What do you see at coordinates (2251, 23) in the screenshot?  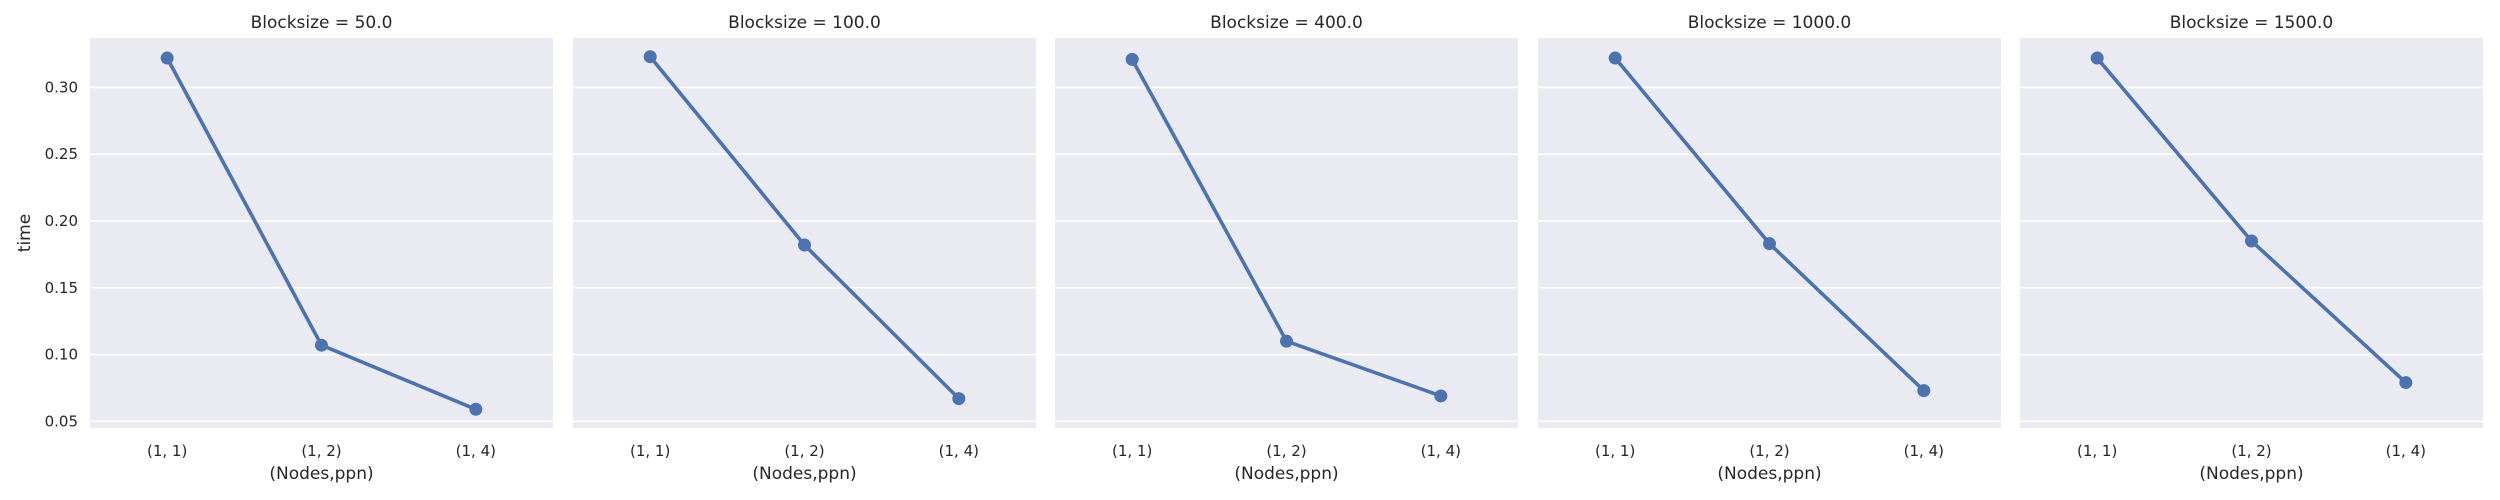 I see `panel-title: Blocksize = 1500.0` at bounding box center [2251, 23].